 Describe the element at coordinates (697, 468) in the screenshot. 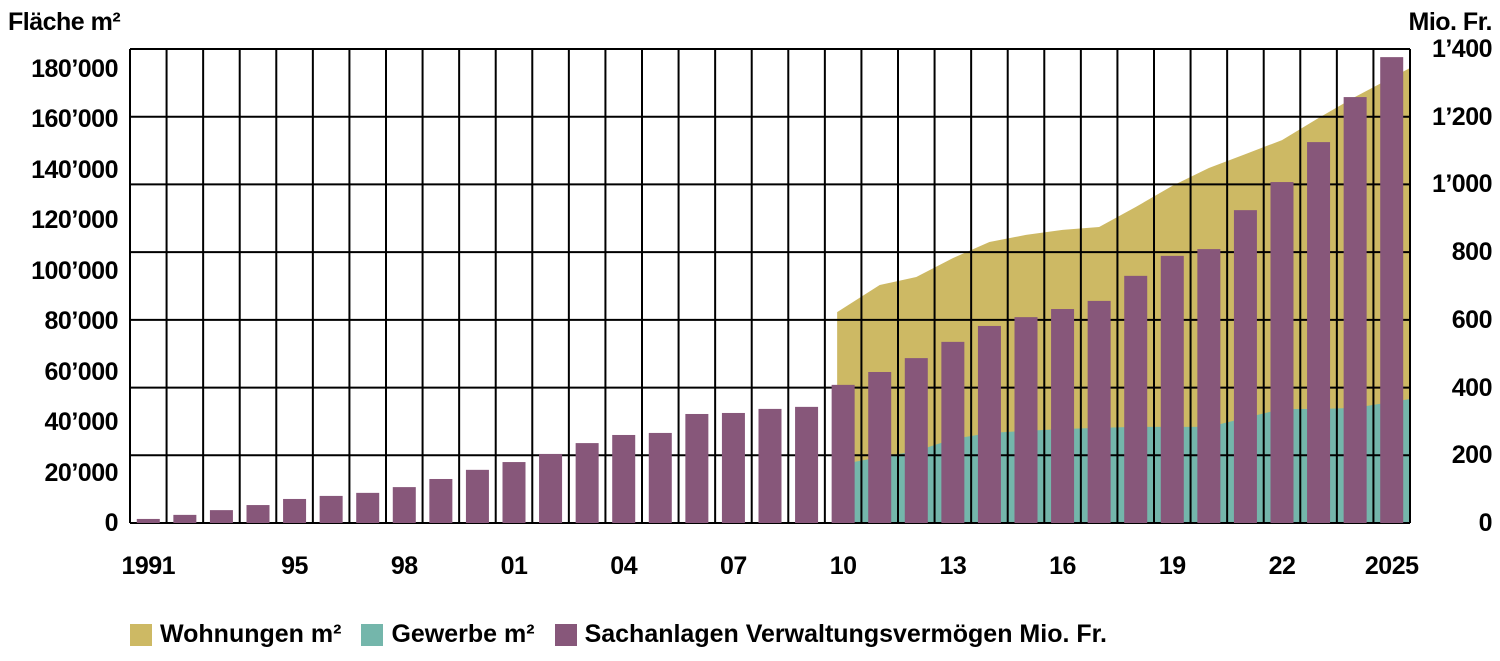

I see `bar-2006` at that location.